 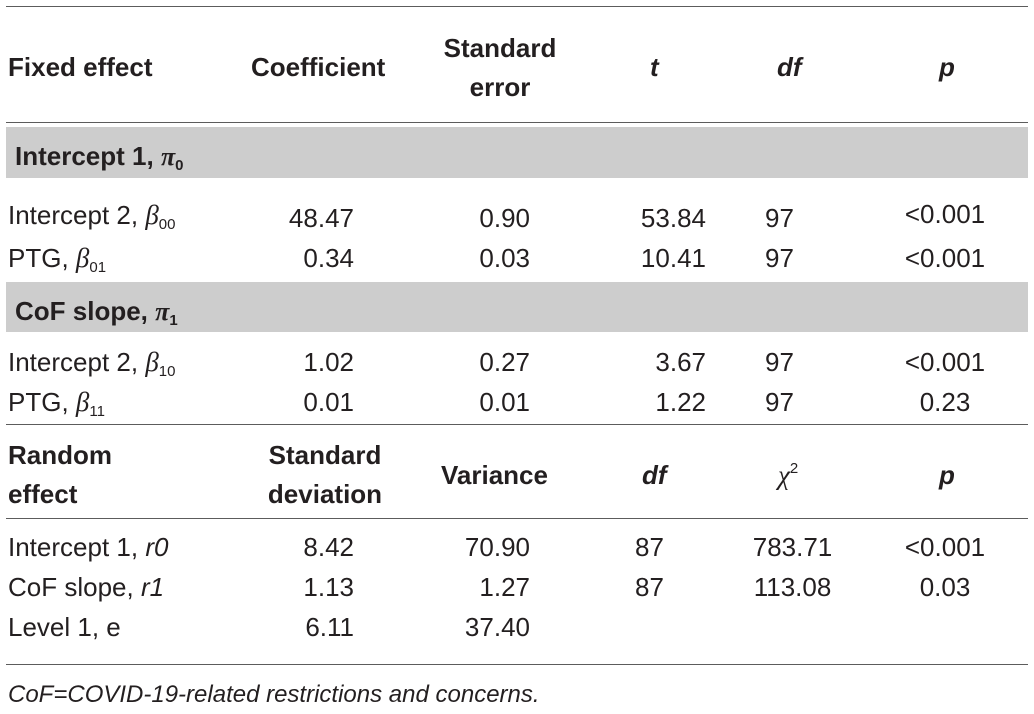 I want to click on bottom-rule, so click(x=517, y=664).